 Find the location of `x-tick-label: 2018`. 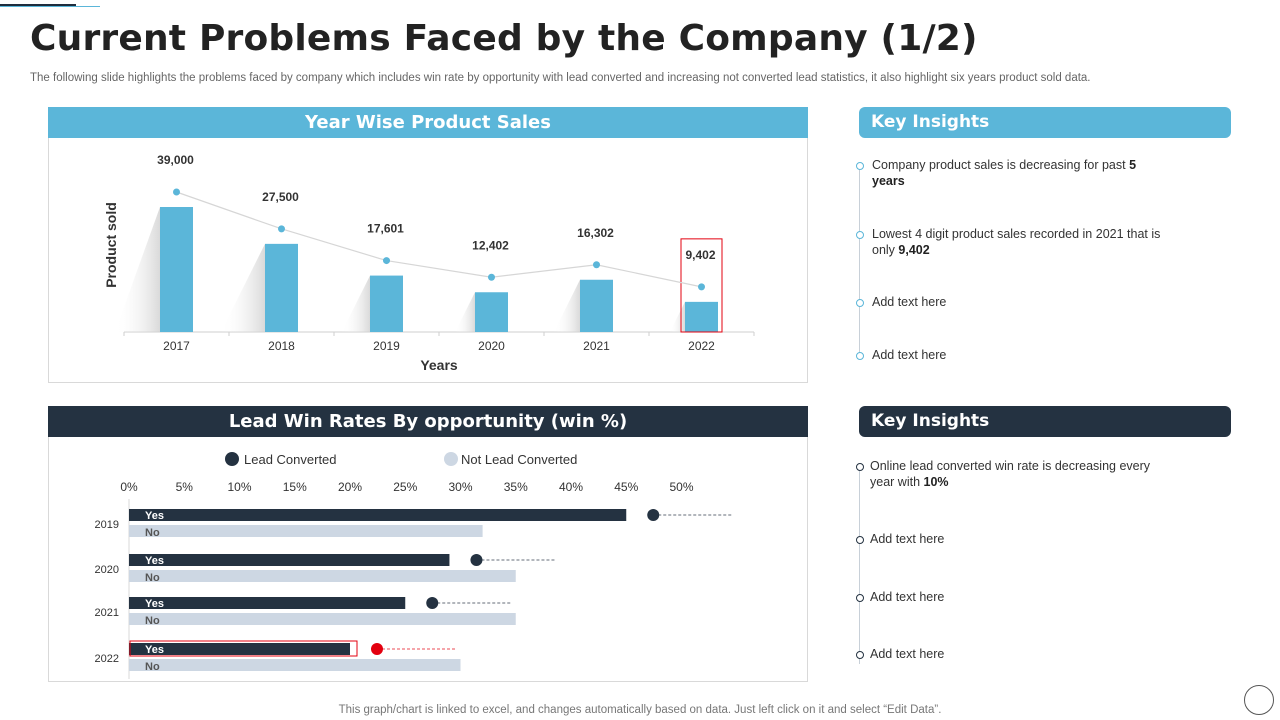

x-tick-label: 2018 is located at coordinates (281, 346).